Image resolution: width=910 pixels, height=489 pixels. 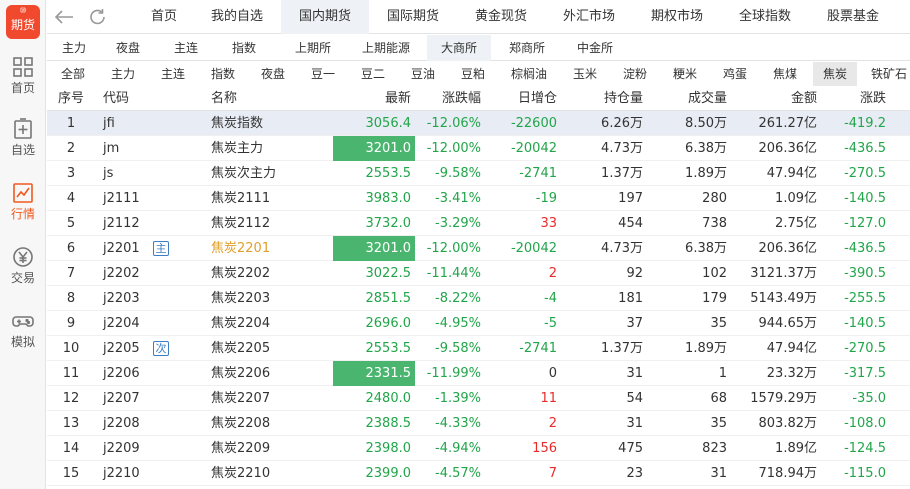 I want to click on exchange-tab-dce: 大商所, so click(x=459, y=48).